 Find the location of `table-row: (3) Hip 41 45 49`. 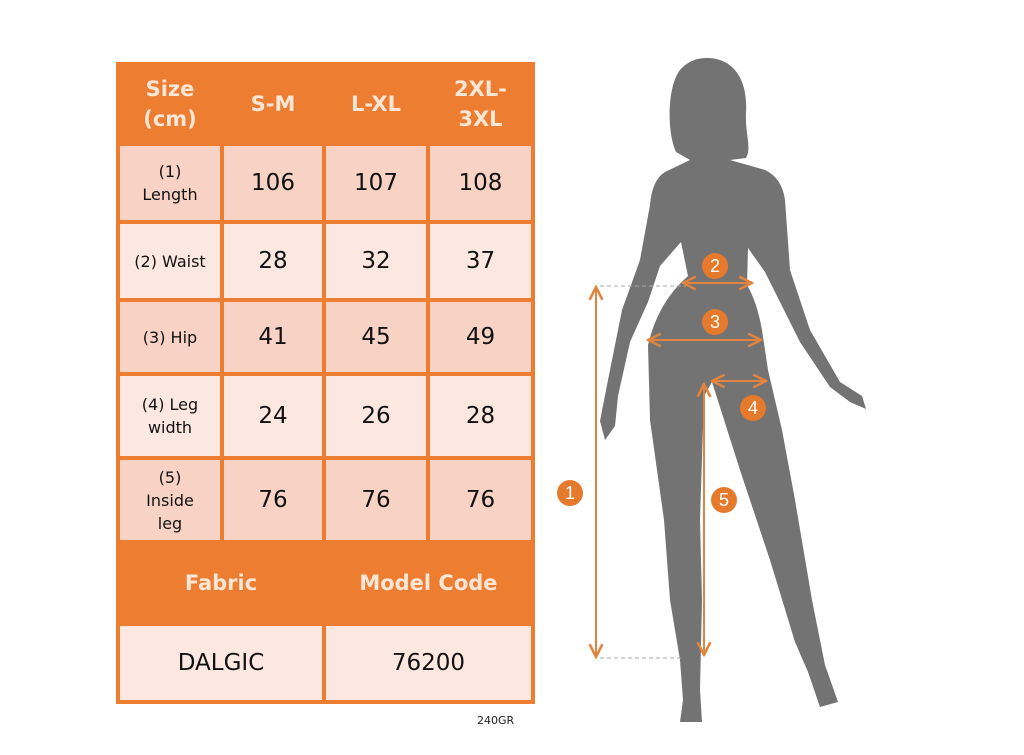

table-row: (3) Hip 41 45 49 is located at coordinates (325, 337).